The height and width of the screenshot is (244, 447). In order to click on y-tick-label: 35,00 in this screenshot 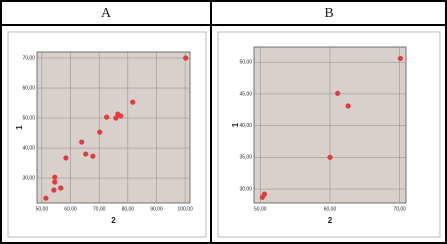, I will do `click(245, 158)`.